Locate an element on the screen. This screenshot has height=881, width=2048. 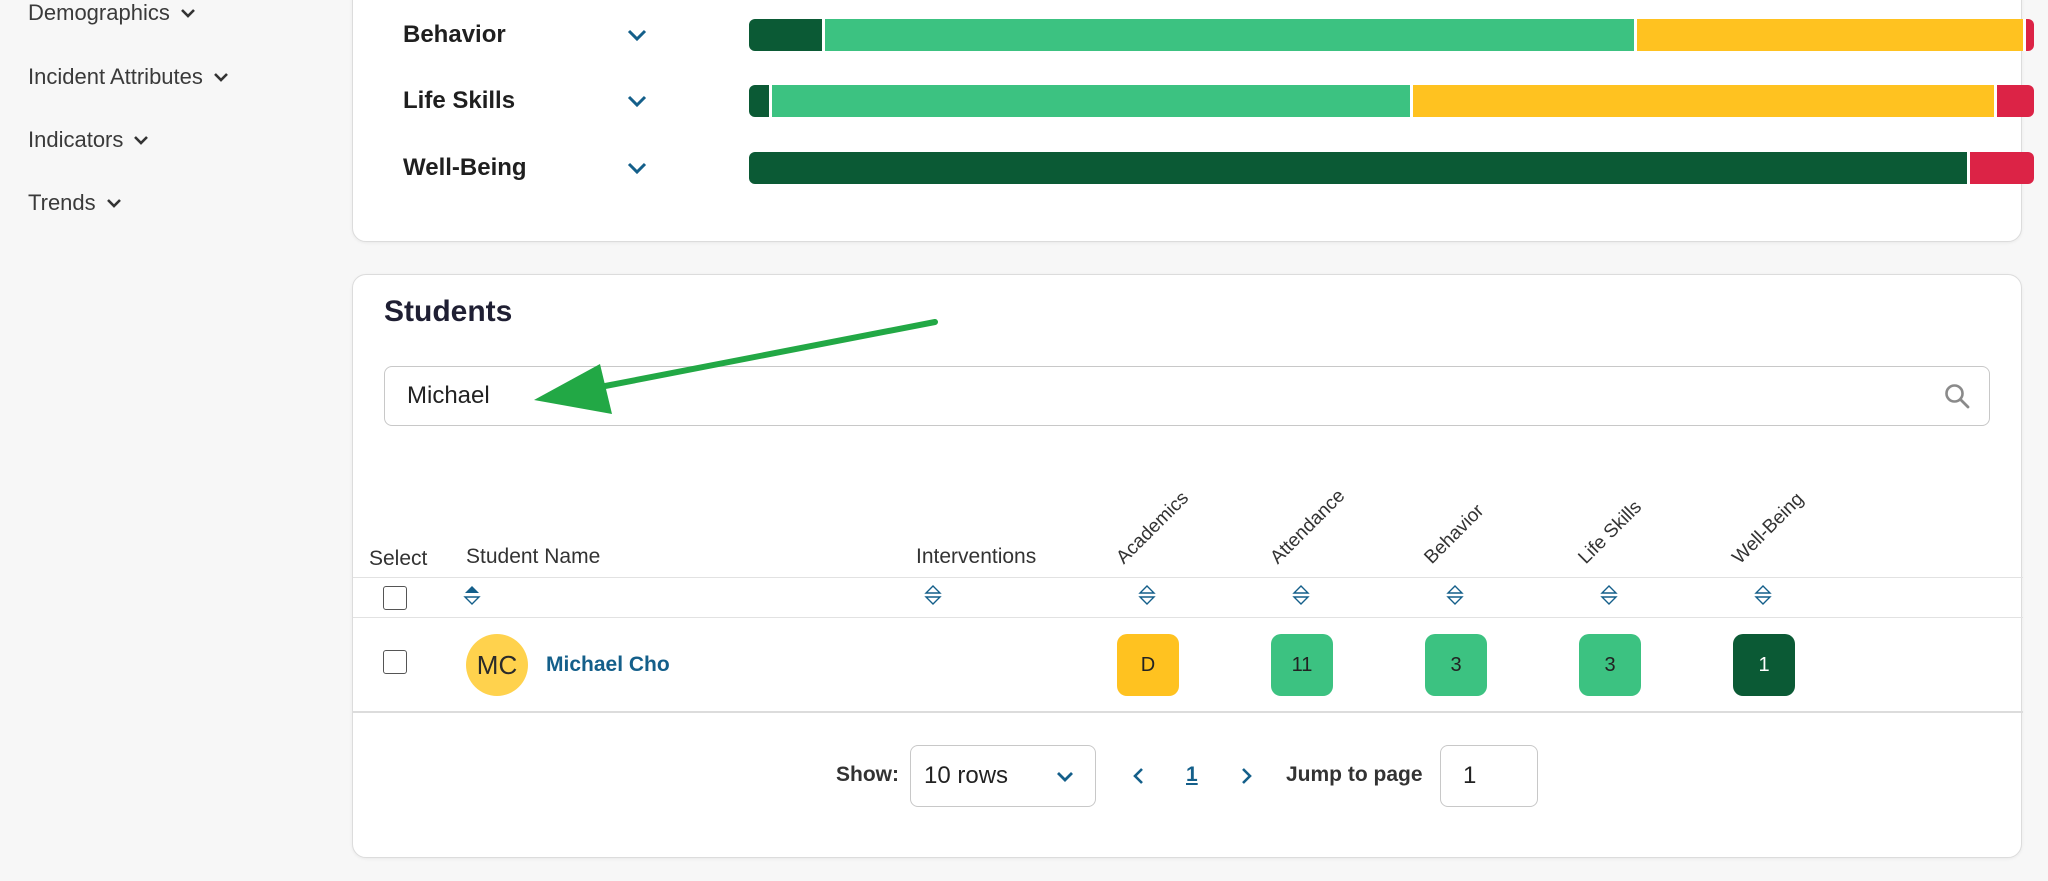
next-page-button is located at coordinates (1246, 776).